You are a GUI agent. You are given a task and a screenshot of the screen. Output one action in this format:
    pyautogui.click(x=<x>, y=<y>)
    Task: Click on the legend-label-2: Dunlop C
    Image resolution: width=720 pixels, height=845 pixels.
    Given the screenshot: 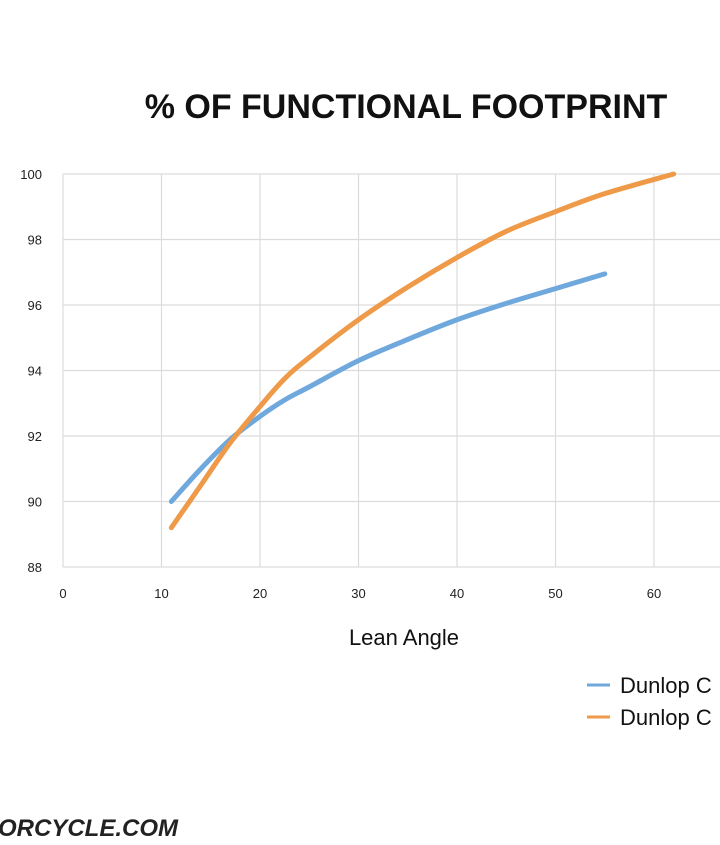 What is the action you would take?
    pyautogui.click(x=666, y=717)
    